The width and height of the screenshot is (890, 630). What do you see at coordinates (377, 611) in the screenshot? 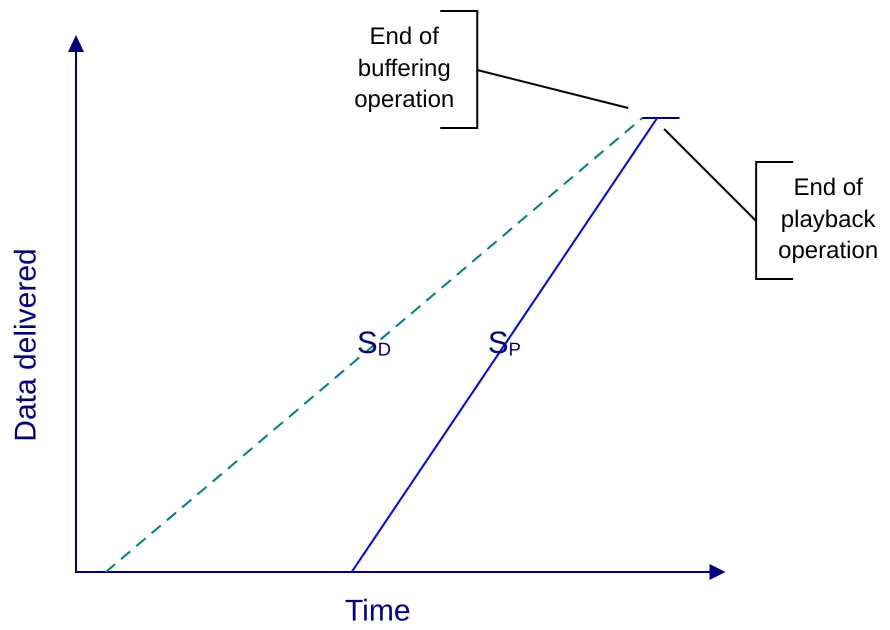
I see `x-axis-title: Time` at bounding box center [377, 611].